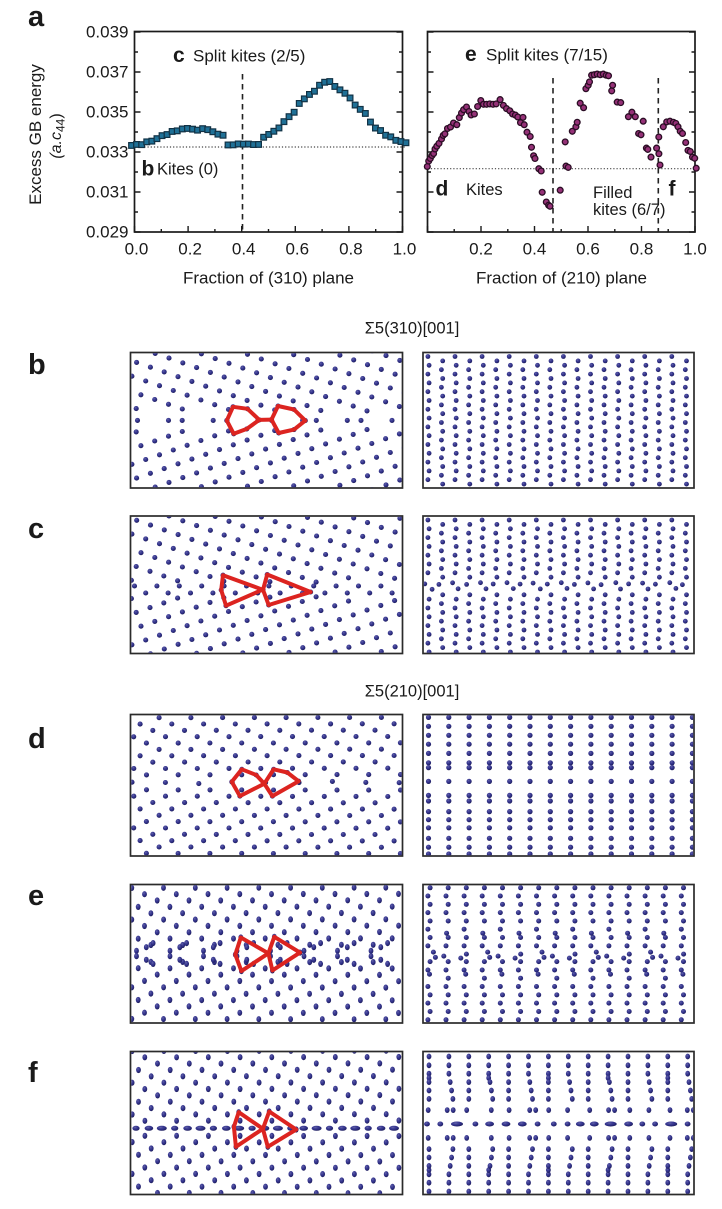  What do you see at coordinates (484, 190) in the screenshot?
I see `svg-text: Kites` at bounding box center [484, 190].